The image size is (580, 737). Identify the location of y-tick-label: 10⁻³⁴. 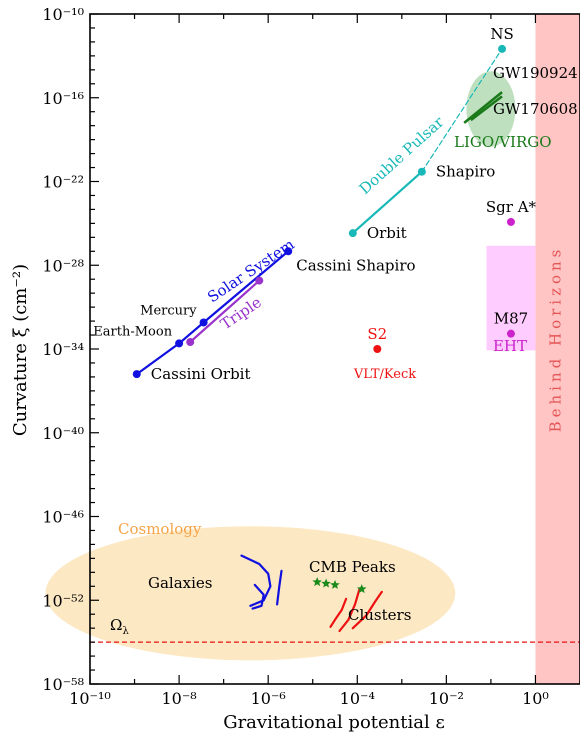
(63, 349).